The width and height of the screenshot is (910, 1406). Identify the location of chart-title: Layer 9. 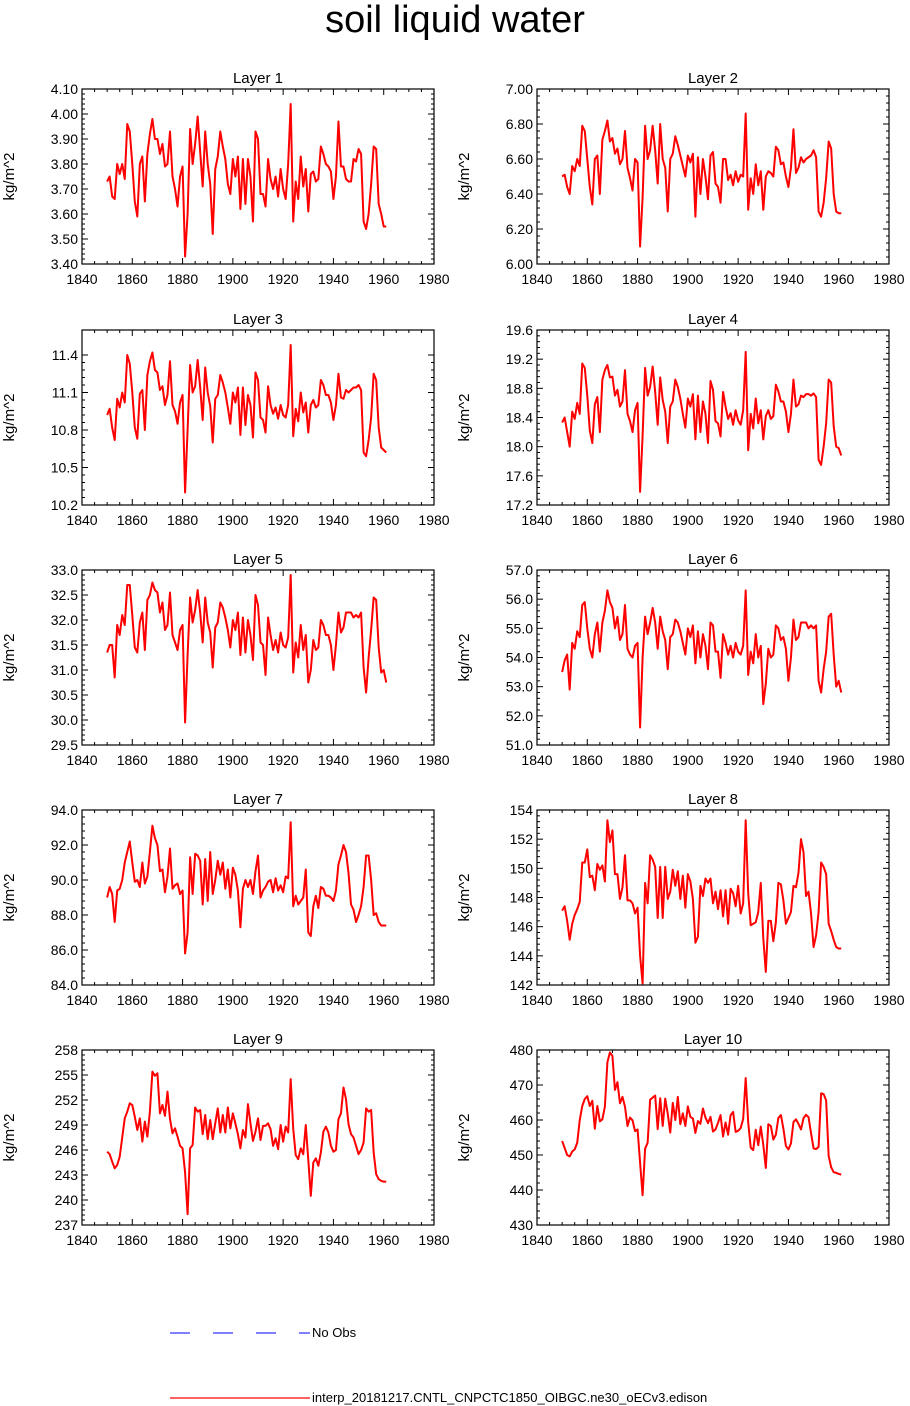
(258, 1039).